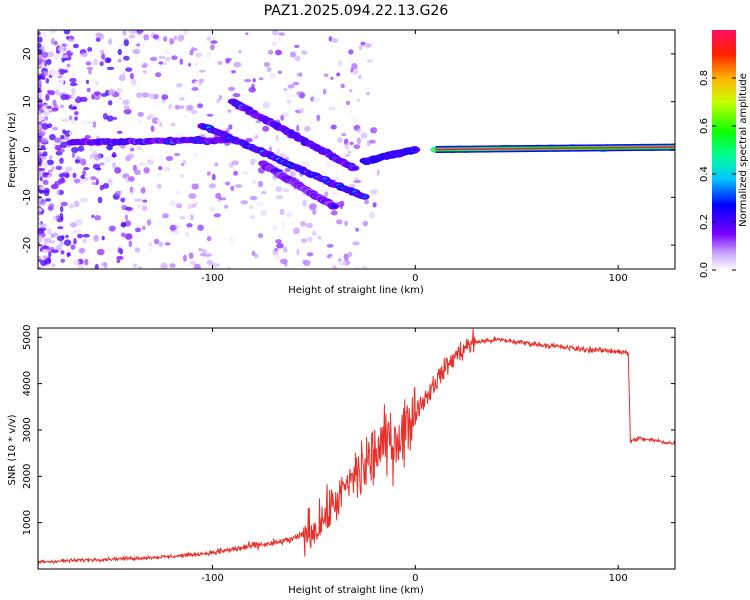  What do you see at coordinates (724, 150) in the screenshot?
I see `colorbar-gradient` at bounding box center [724, 150].